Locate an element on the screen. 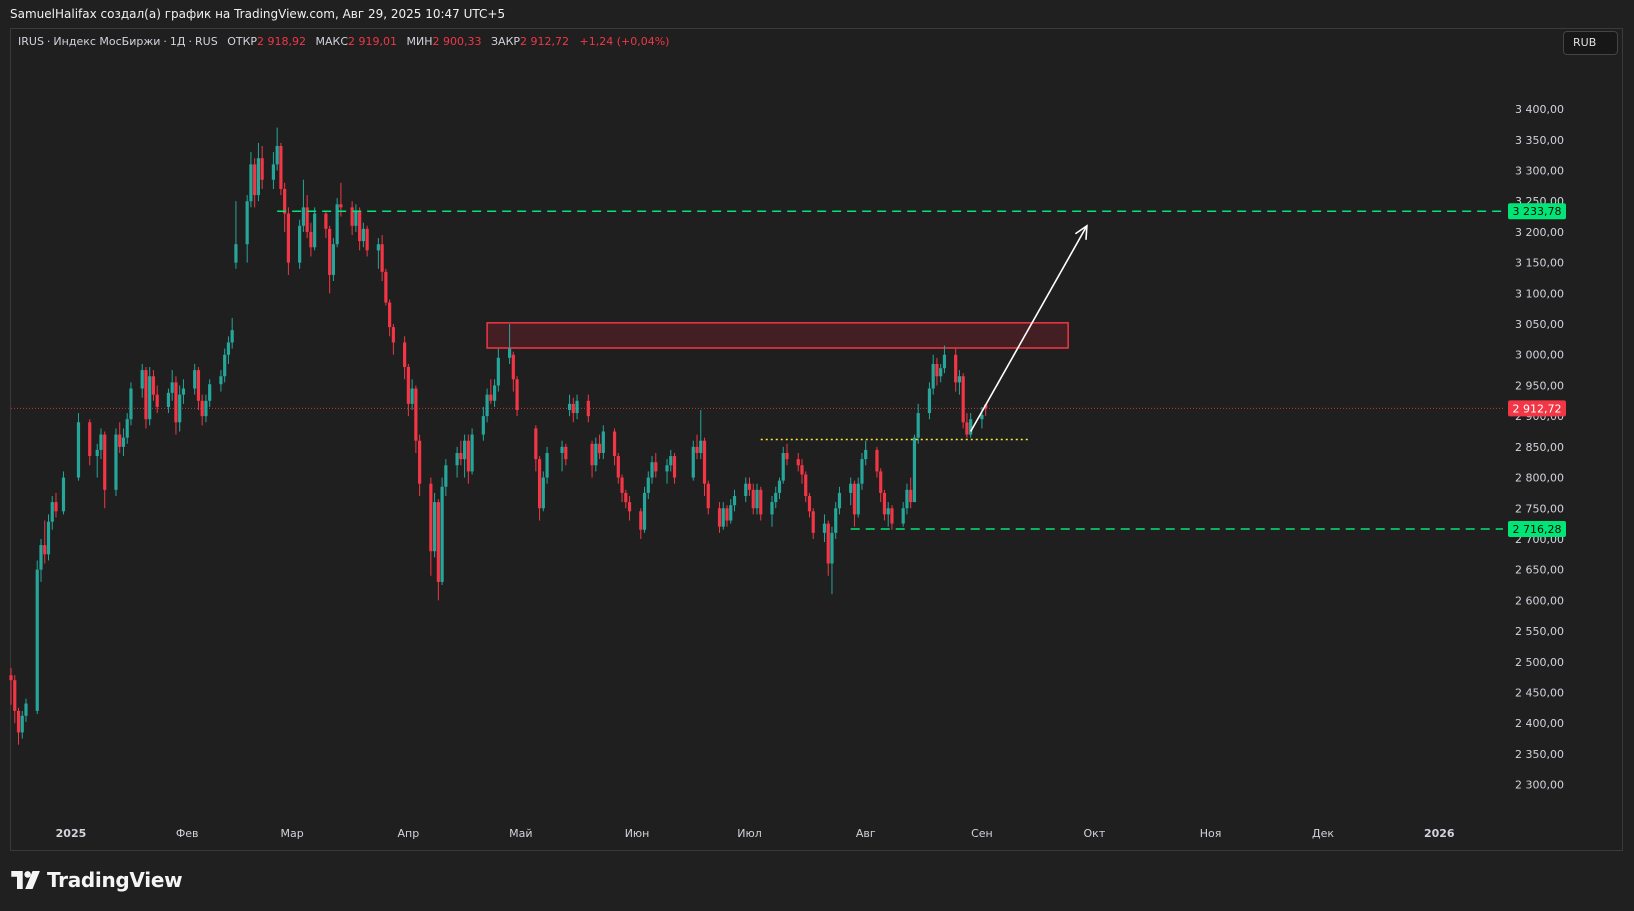 Image resolution: width=1634 pixels, height=911 pixels. projection-arrow-line is located at coordinates (1028, 328).